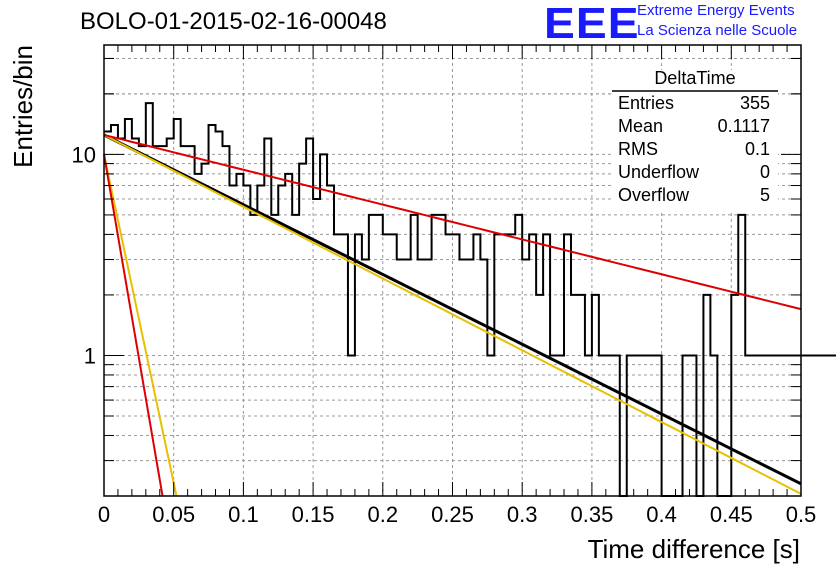 The width and height of the screenshot is (836, 572). Describe the element at coordinates (646, 103) in the screenshot. I see `stats-label: Entries` at that location.